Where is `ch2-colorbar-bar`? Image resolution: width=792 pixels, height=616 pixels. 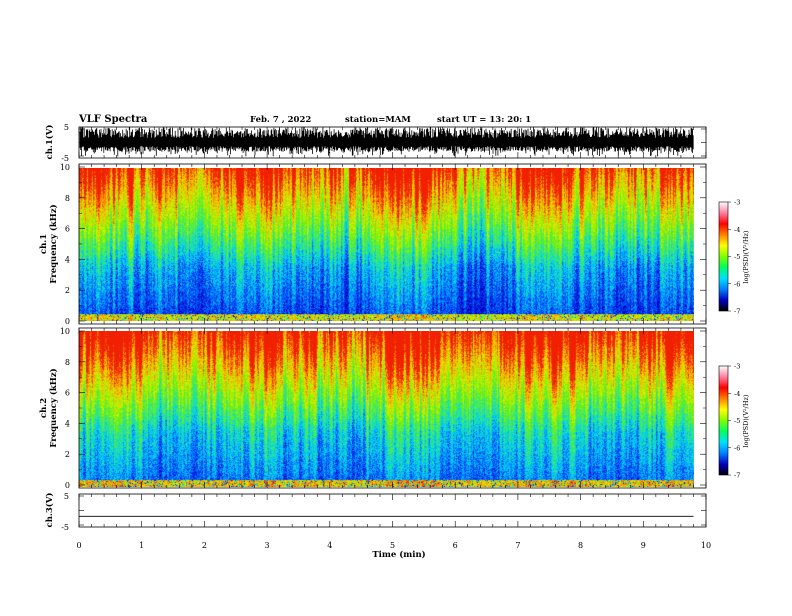 ch2-colorbar-bar is located at coordinates (723, 420).